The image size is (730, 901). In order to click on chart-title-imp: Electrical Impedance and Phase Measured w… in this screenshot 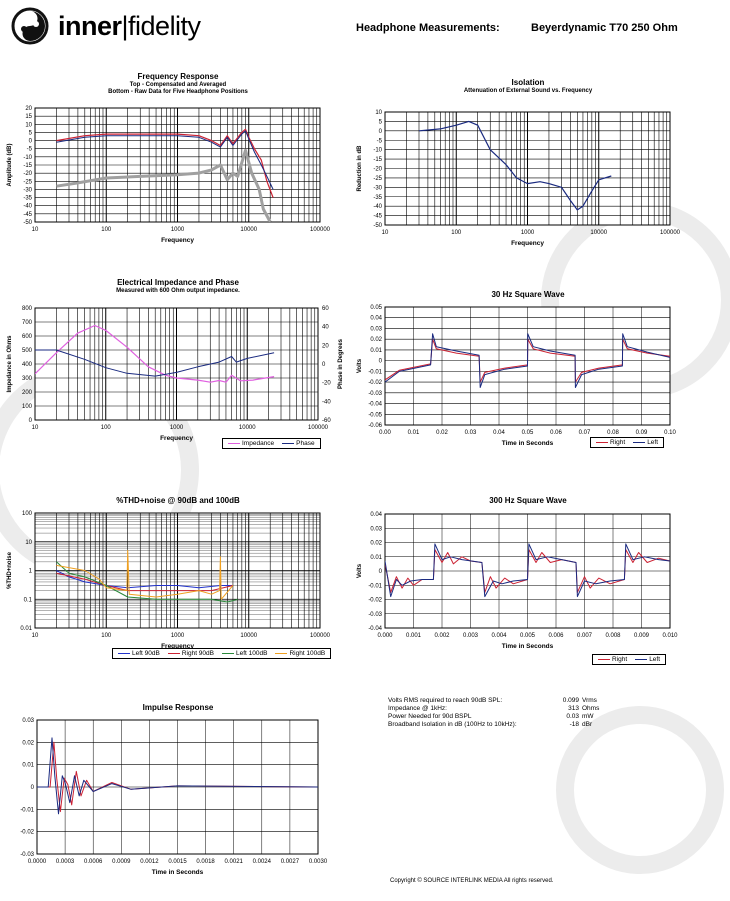, I will do `click(178, 286)`.